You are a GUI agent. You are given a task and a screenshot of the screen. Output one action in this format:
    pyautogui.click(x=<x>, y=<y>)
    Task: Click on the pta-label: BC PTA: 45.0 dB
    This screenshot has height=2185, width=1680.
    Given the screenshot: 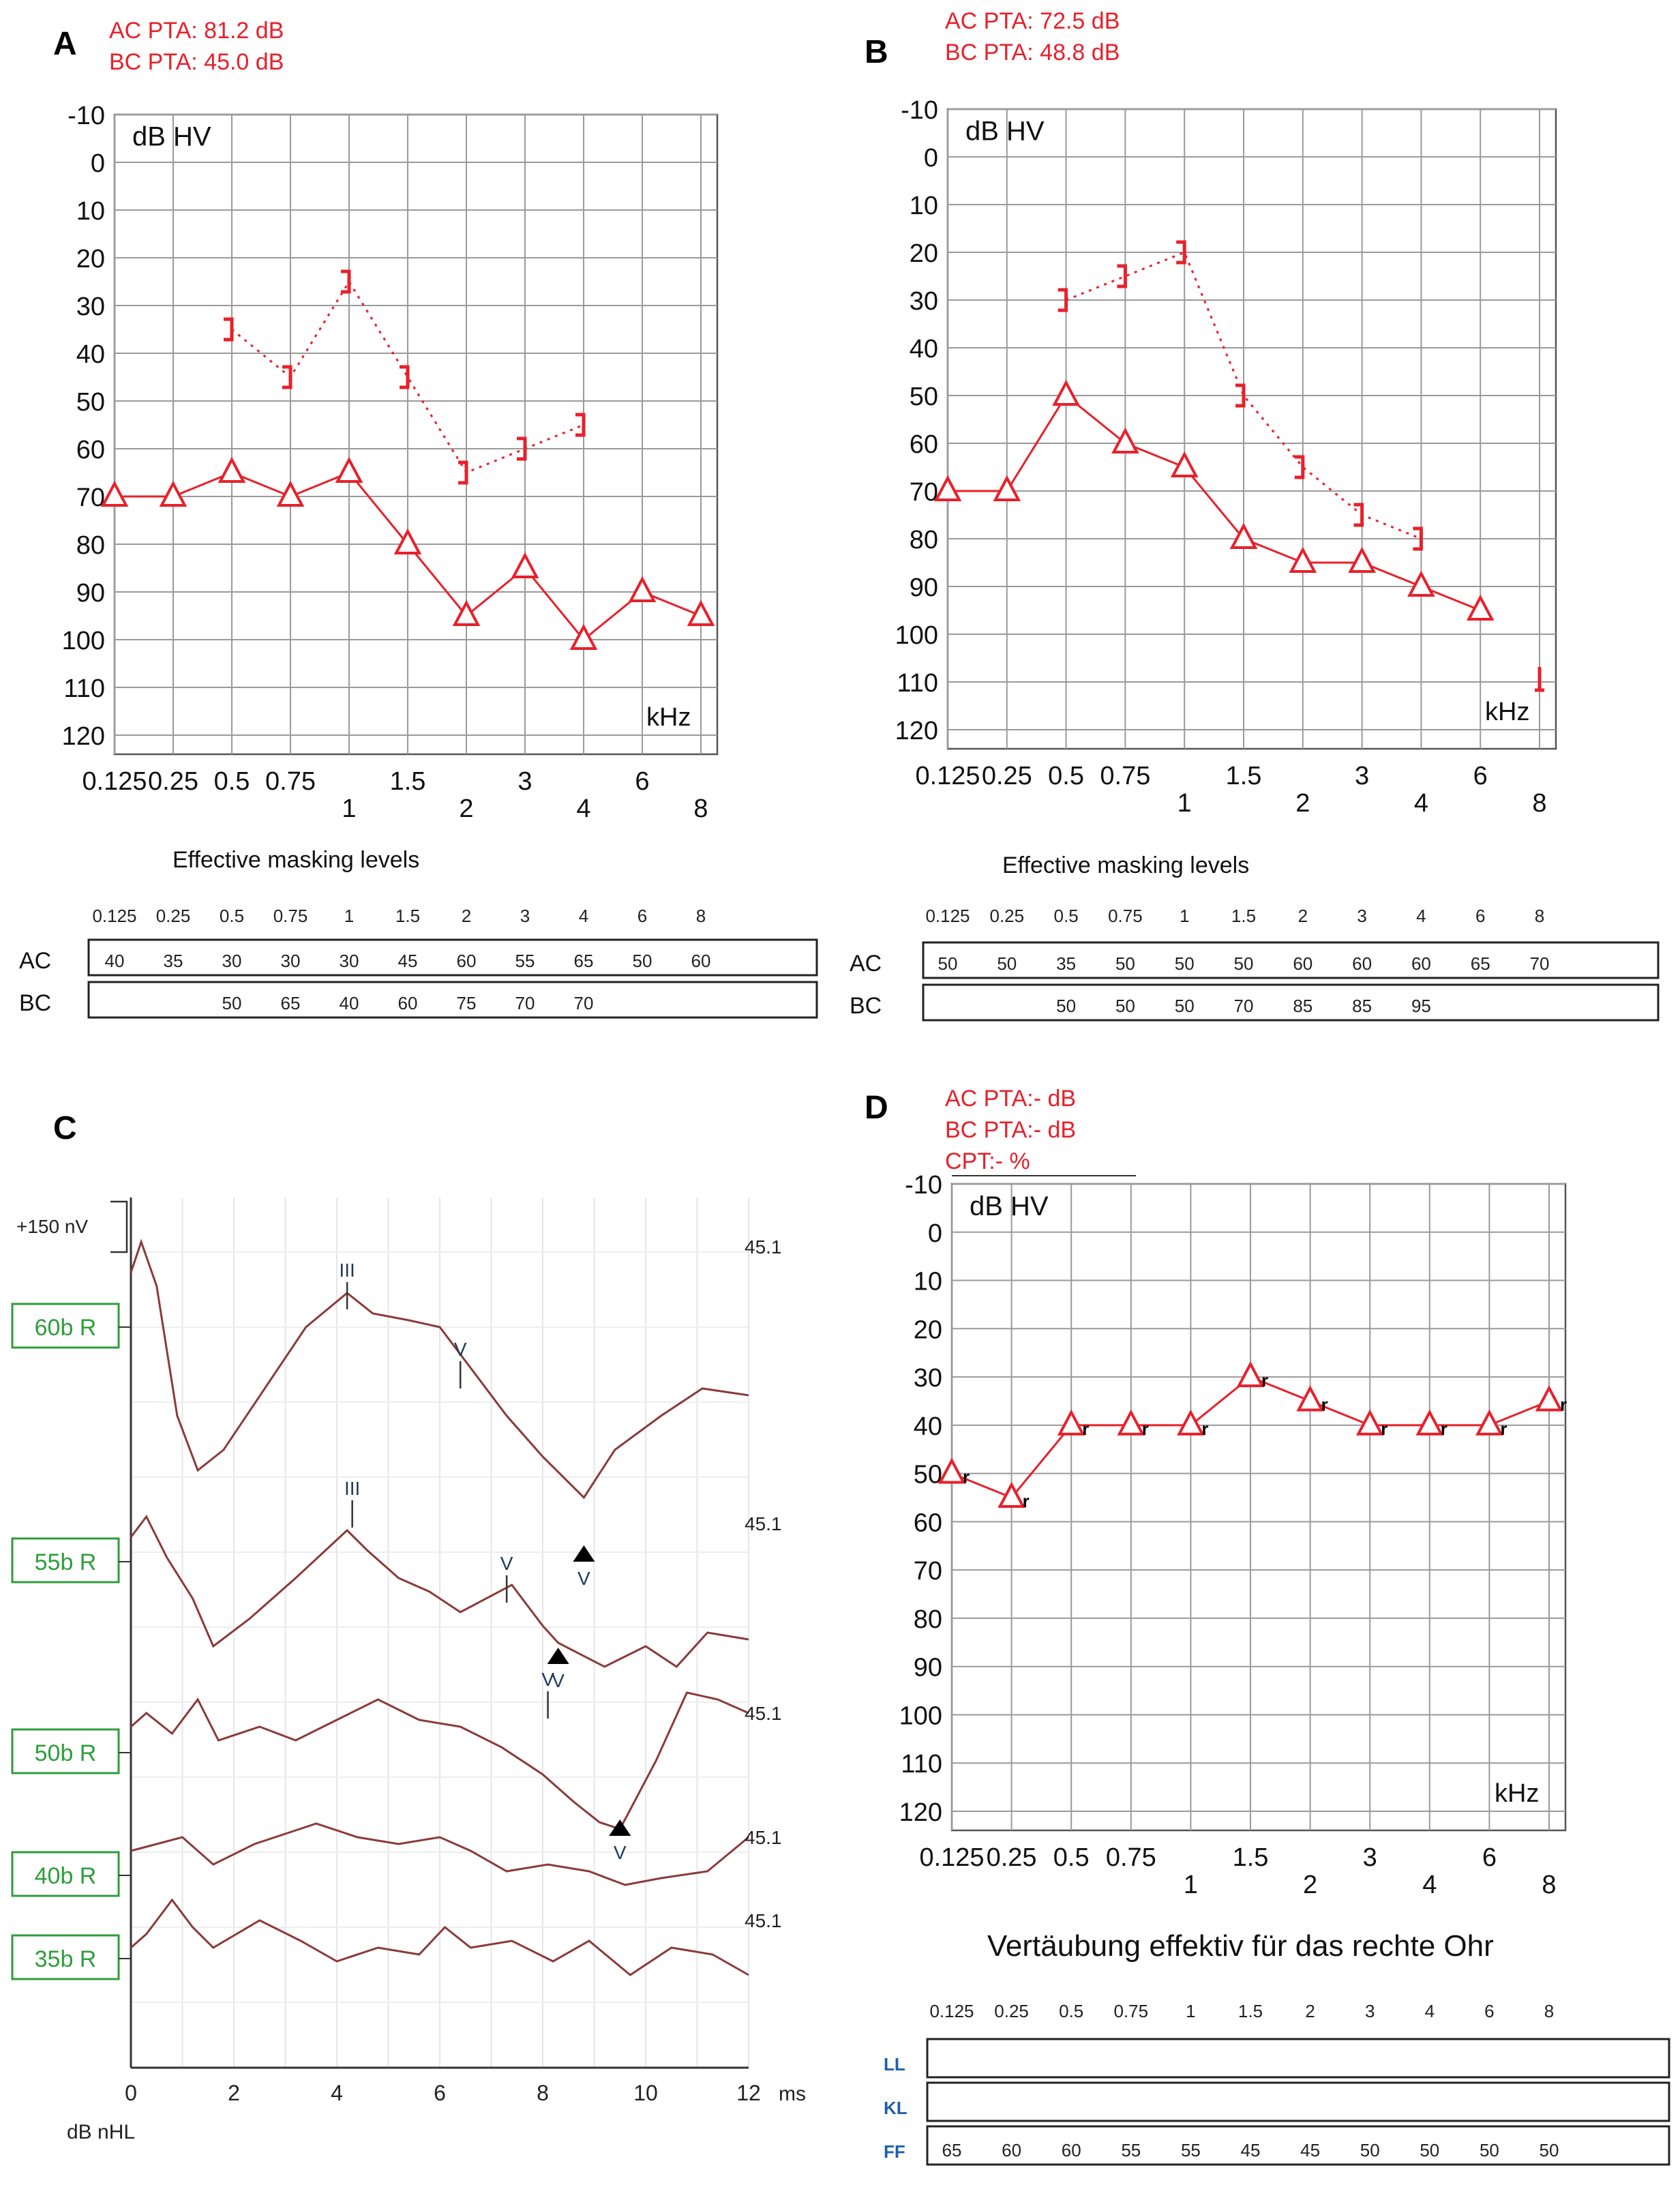 What is the action you would take?
    pyautogui.click(x=196, y=62)
    